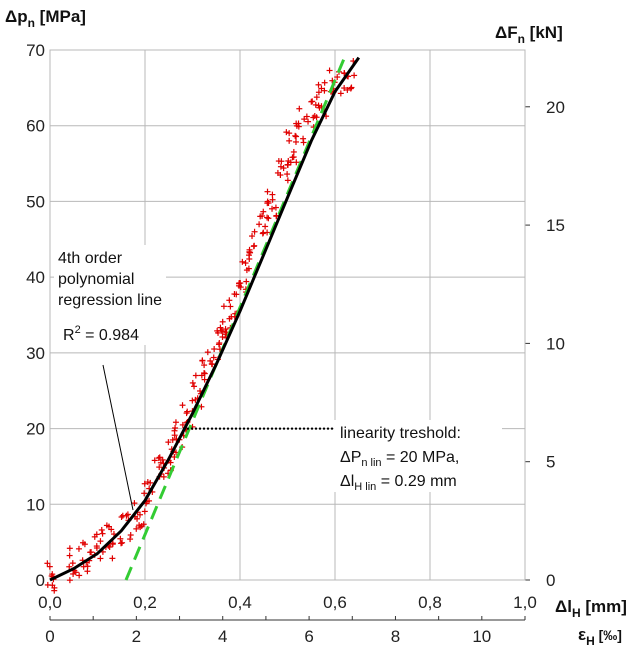  Describe the element at coordinates (136, 636) in the screenshot. I see `x-secondary-tick-label: 2` at that location.